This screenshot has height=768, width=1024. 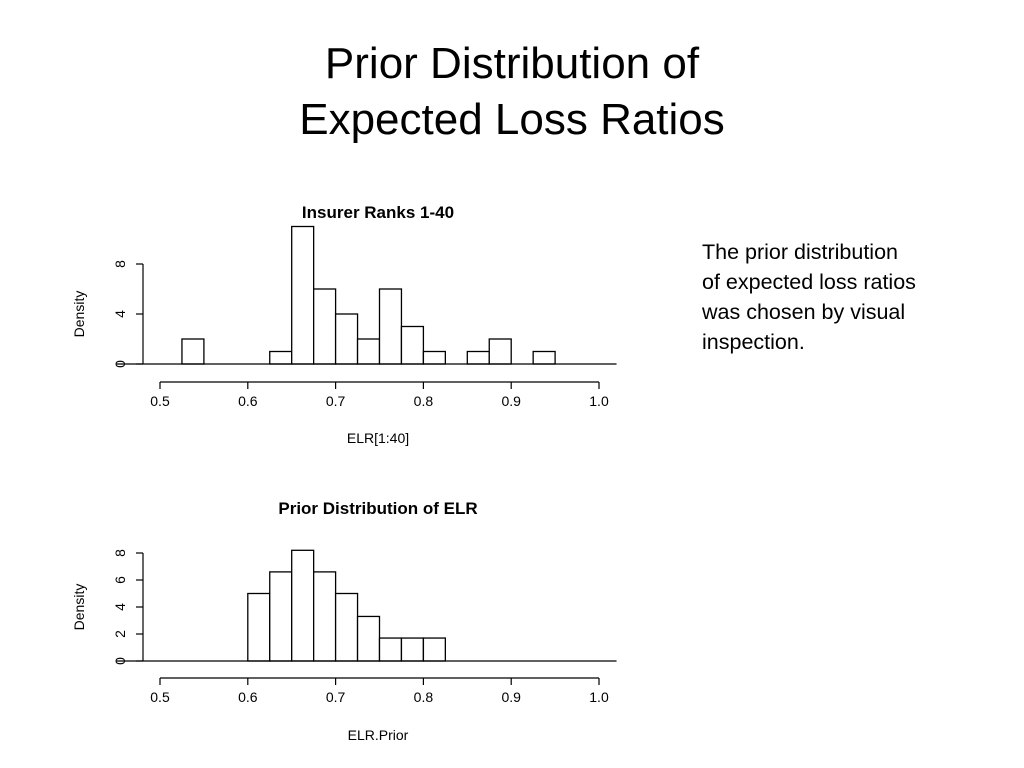 What do you see at coordinates (512, 63) in the screenshot?
I see `slide-title-line-1: Prior Distribution of` at bounding box center [512, 63].